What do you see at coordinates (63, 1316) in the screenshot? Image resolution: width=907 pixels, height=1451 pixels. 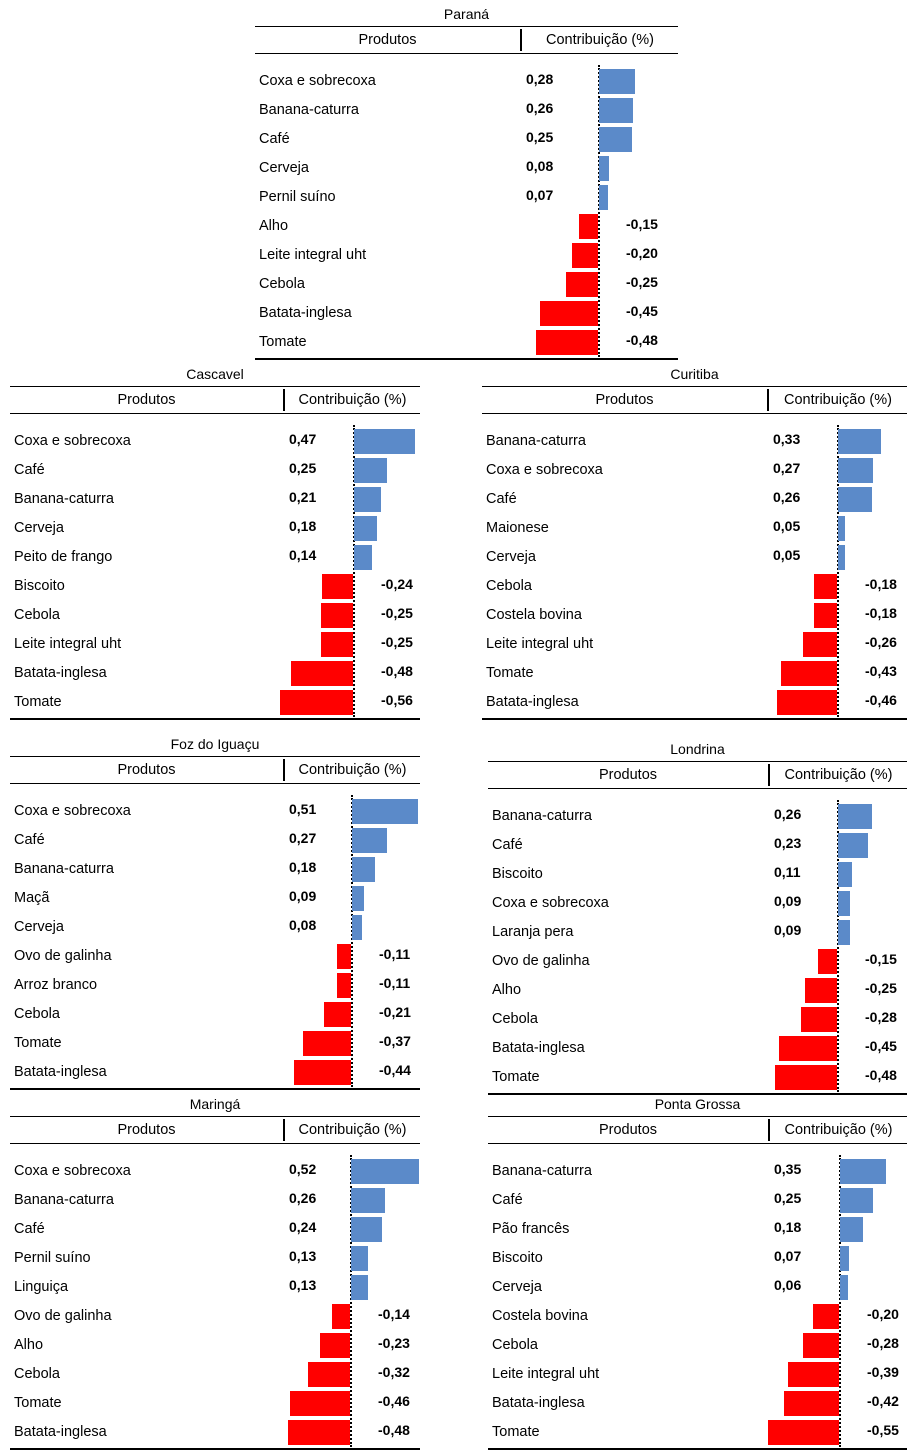 I see `product-name: Ovo de galinha` at bounding box center [63, 1316].